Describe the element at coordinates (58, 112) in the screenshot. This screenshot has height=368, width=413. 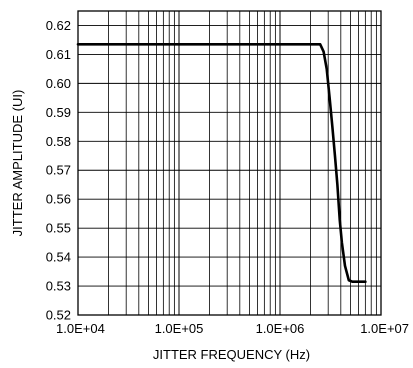
I see `y-tick-label: 0.59` at that location.